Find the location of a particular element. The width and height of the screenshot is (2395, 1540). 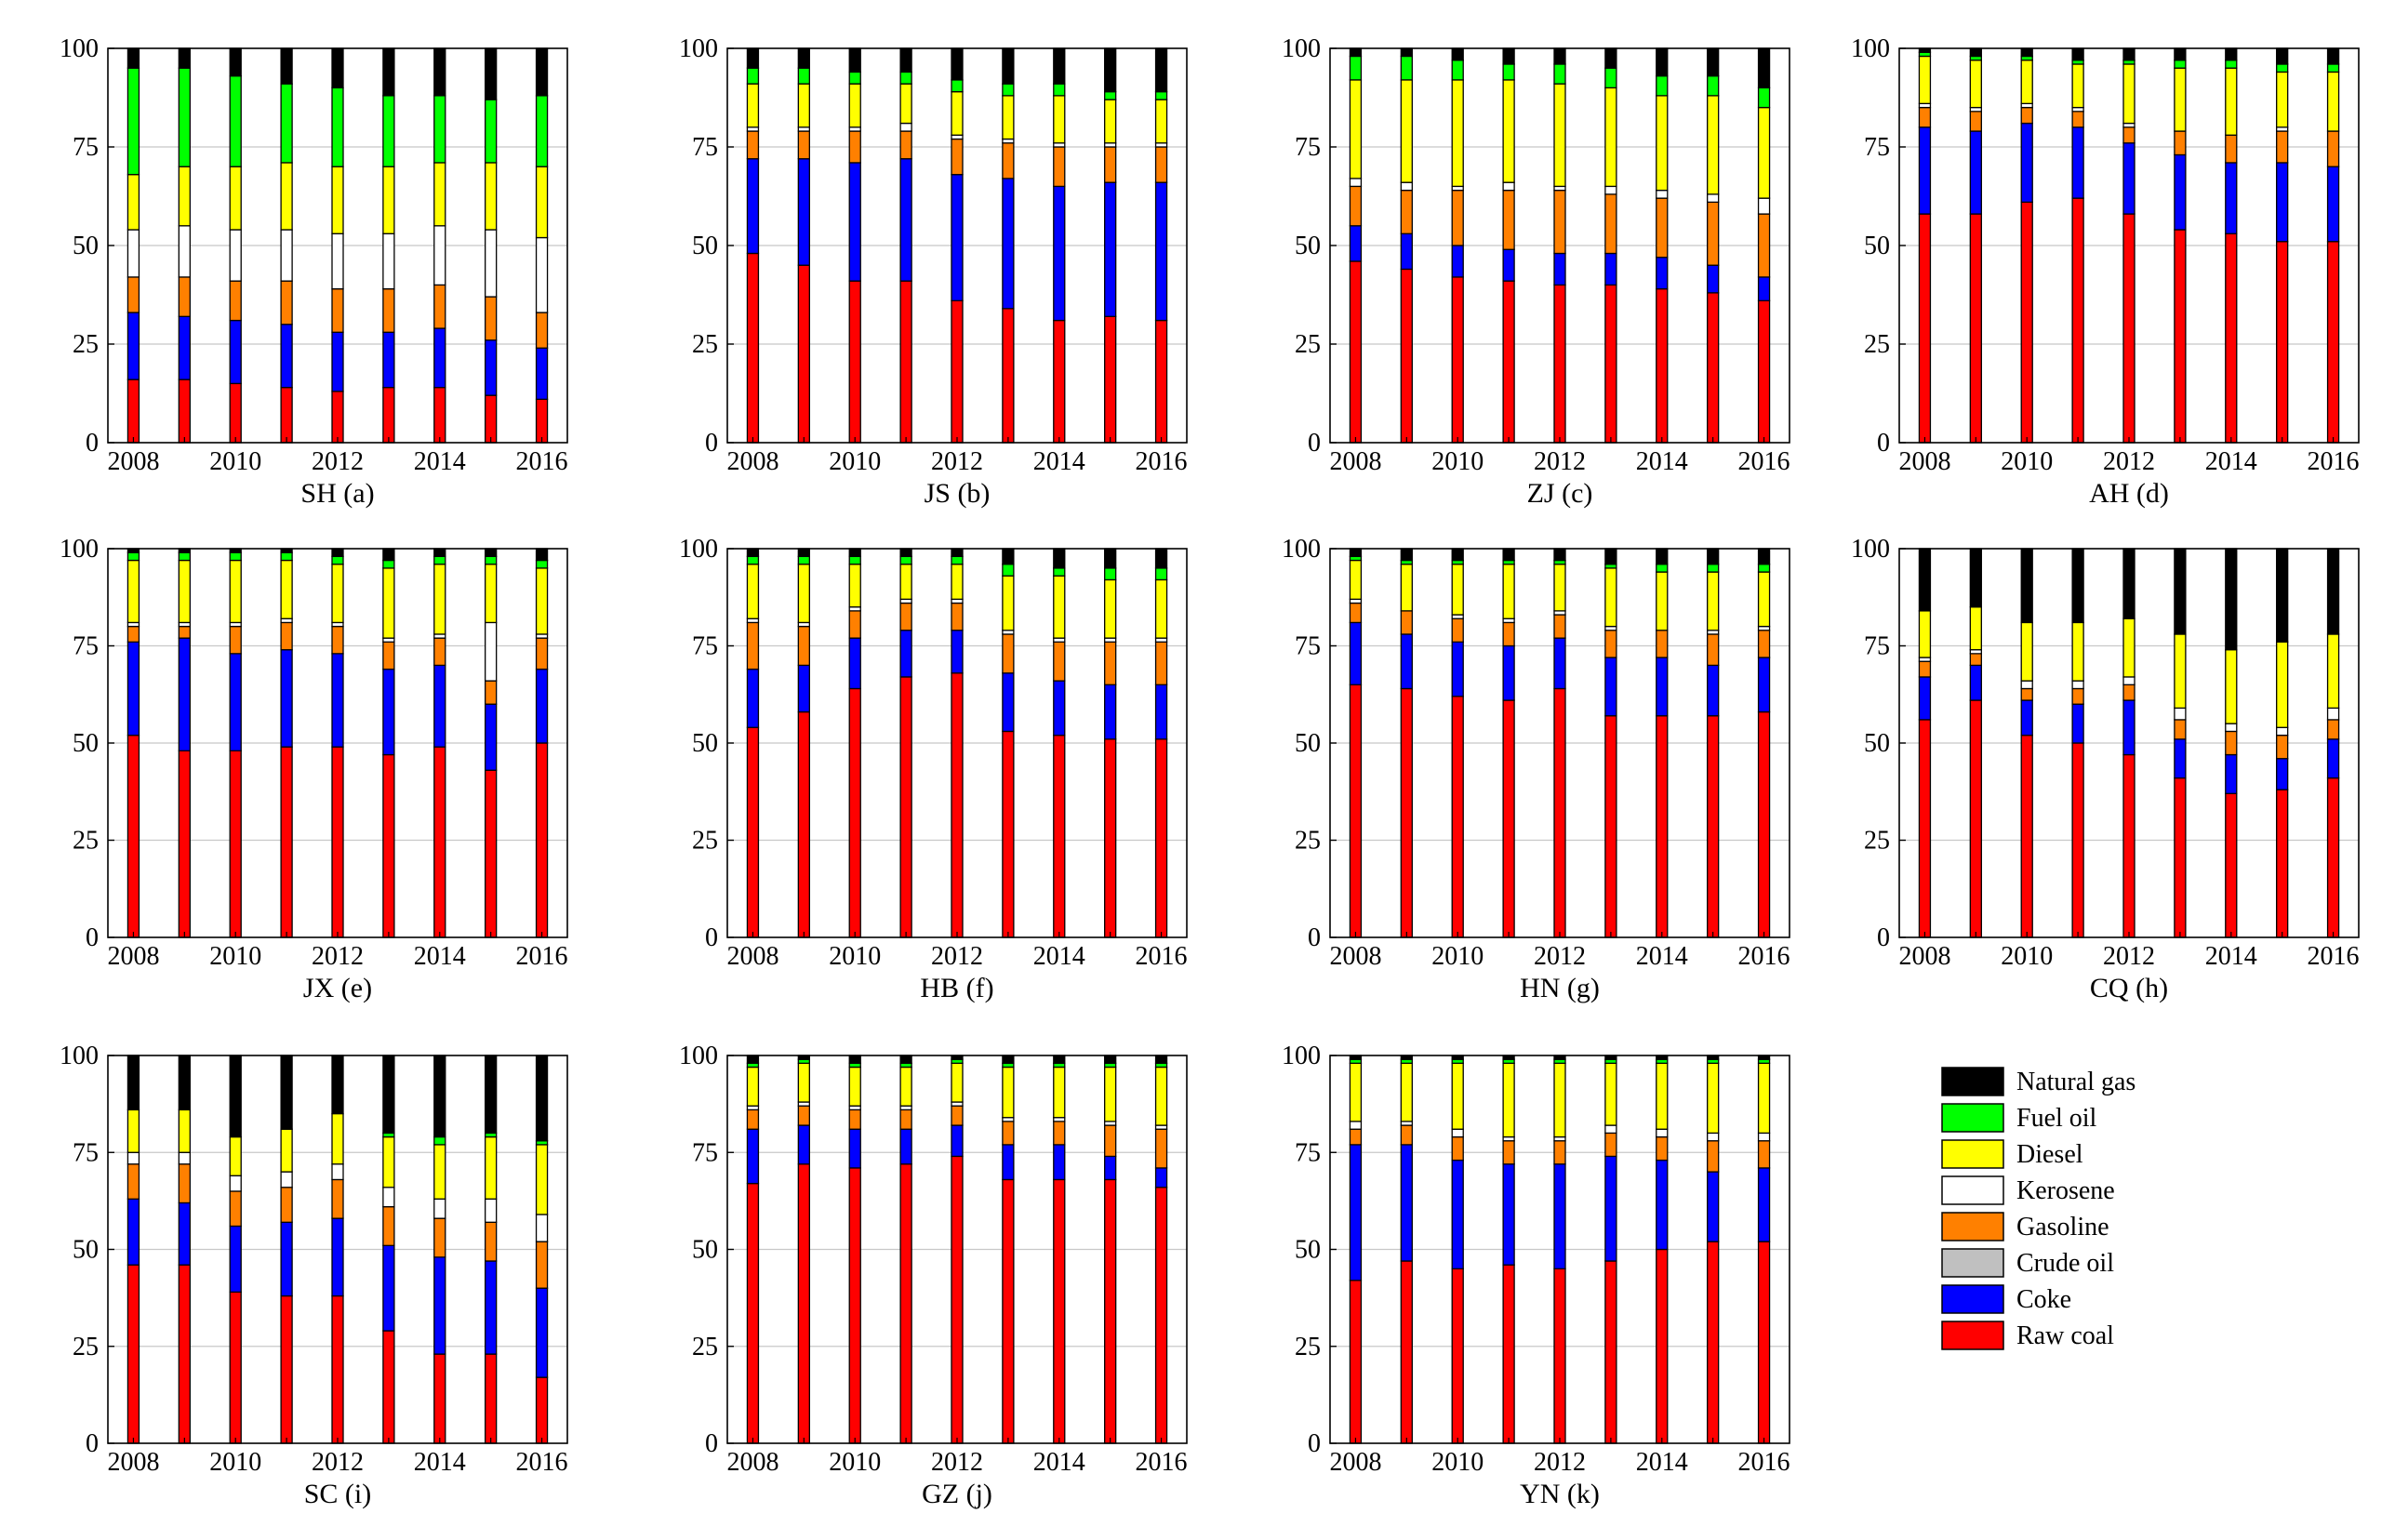

bar-segment-coke-2014 is located at coordinates (1663, 273).